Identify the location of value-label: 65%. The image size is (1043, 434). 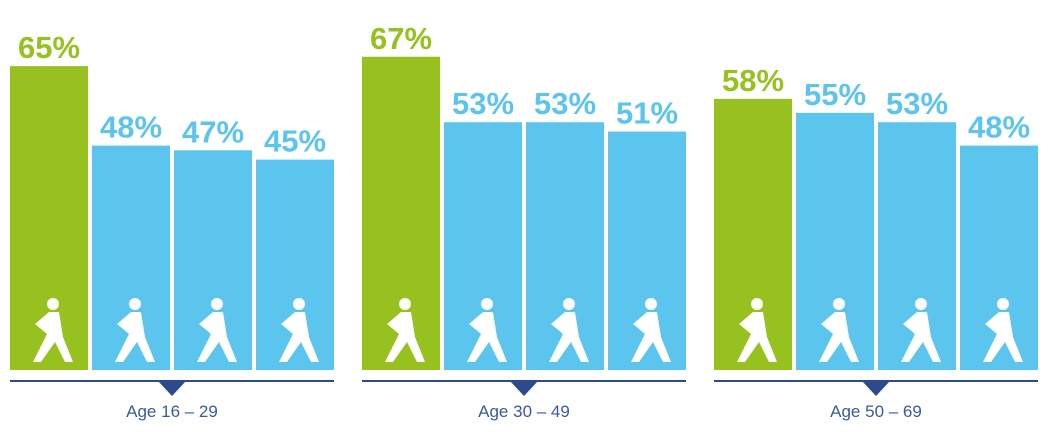
(49, 47).